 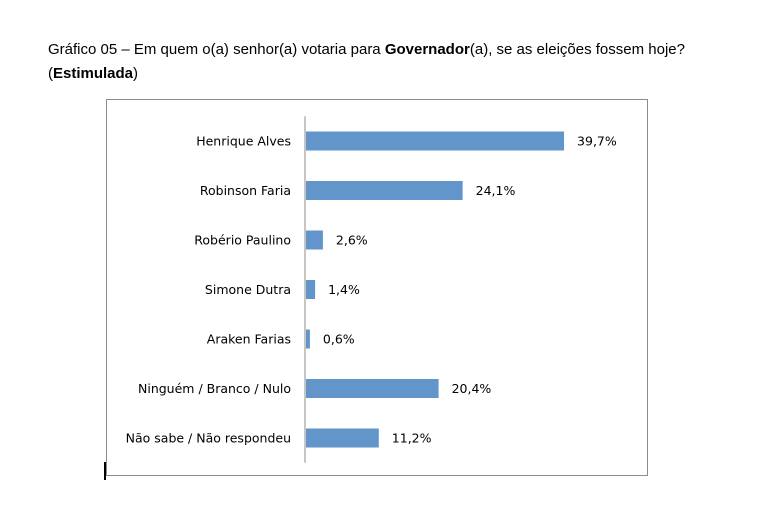 What do you see at coordinates (249, 339) in the screenshot?
I see `category-label: Araken Farias` at bounding box center [249, 339].